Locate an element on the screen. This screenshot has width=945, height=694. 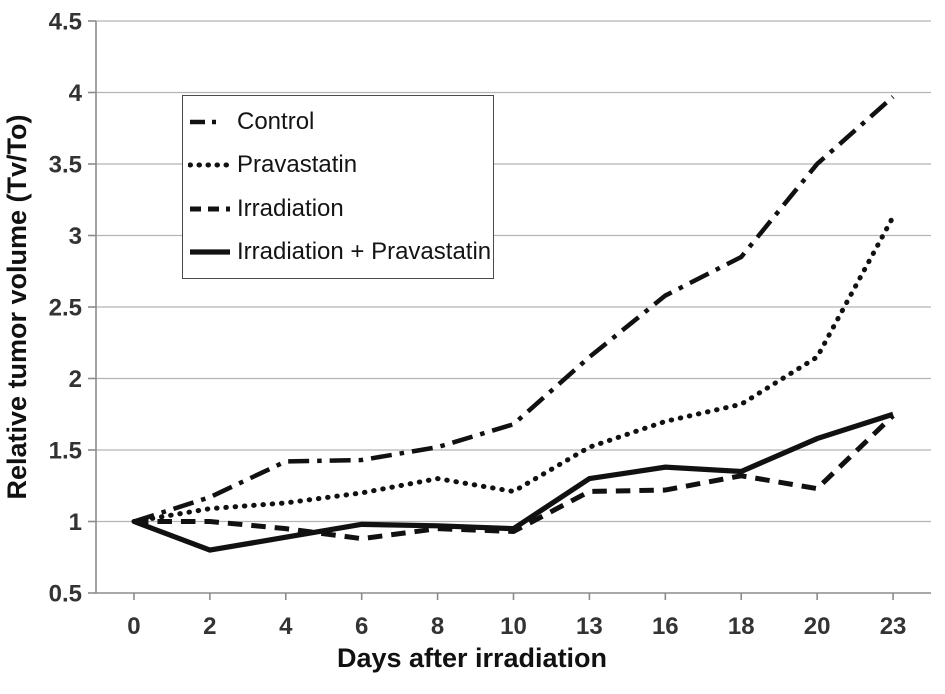
legend-label: Pravastatin is located at coordinates (297, 165).